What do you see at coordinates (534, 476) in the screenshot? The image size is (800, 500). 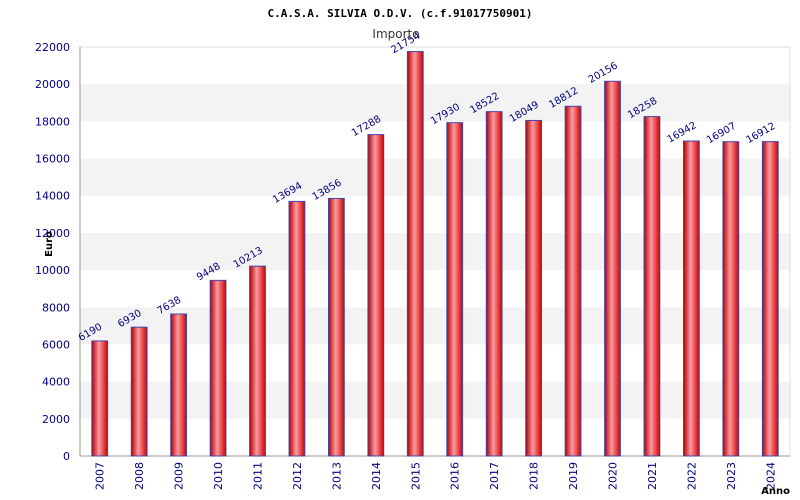 I see `x-tick-label-2018: 2018` at bounding box center [534, 476].